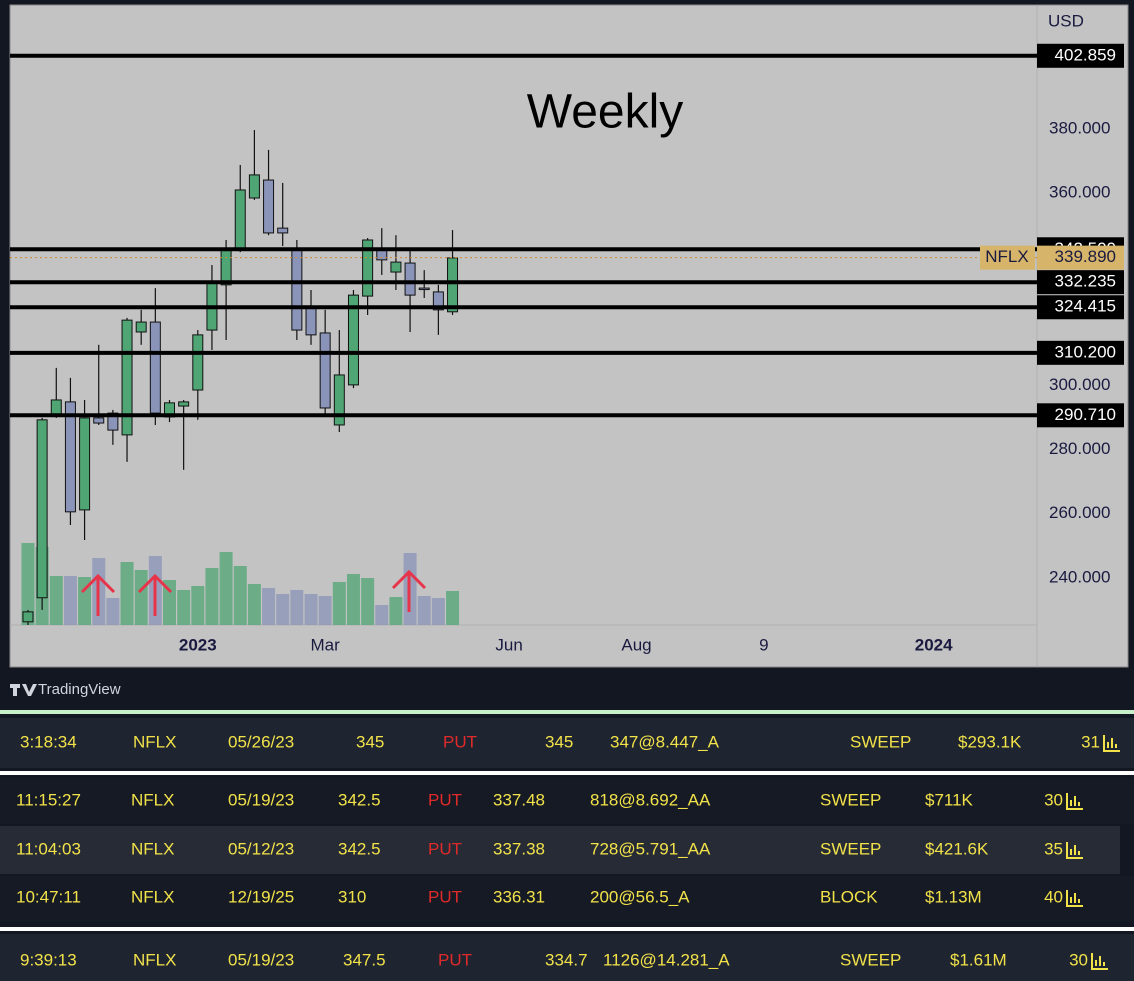 The image size is (1134, 981). I want to click on chart-title: Weekly, so click(605, 112).